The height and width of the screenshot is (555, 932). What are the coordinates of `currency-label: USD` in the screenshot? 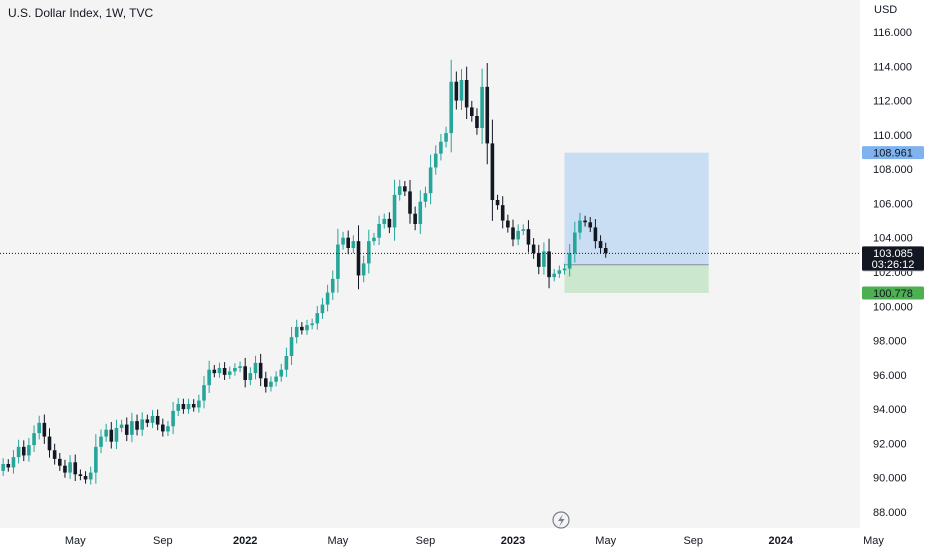 It's located at (885, 10).